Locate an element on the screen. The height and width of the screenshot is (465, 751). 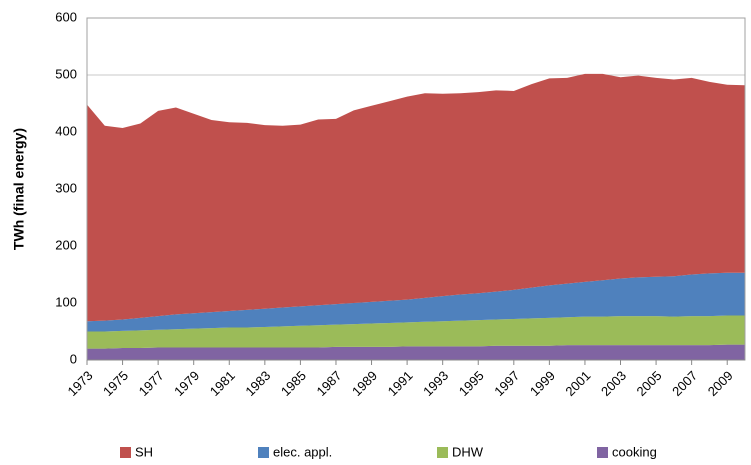
x-tick-label: 1979 is located at coordinates (186, 383).